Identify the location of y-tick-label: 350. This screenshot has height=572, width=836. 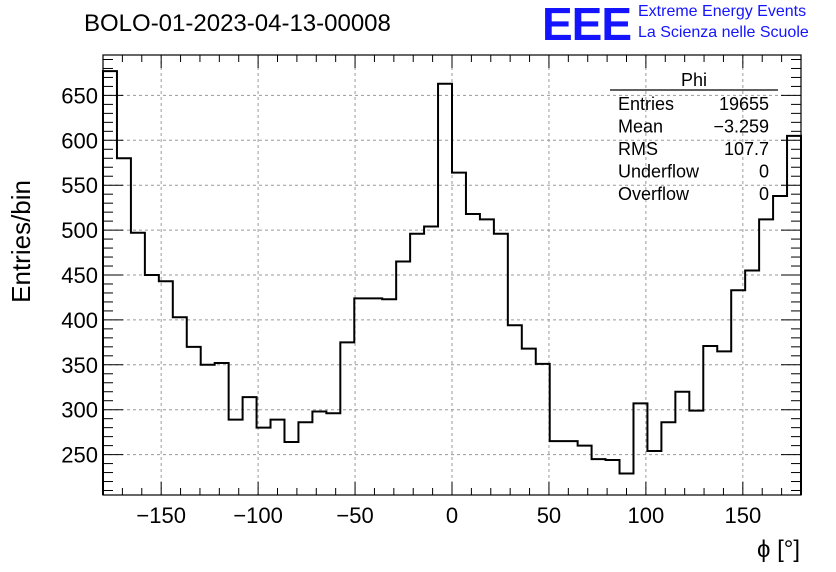
(79, 365).